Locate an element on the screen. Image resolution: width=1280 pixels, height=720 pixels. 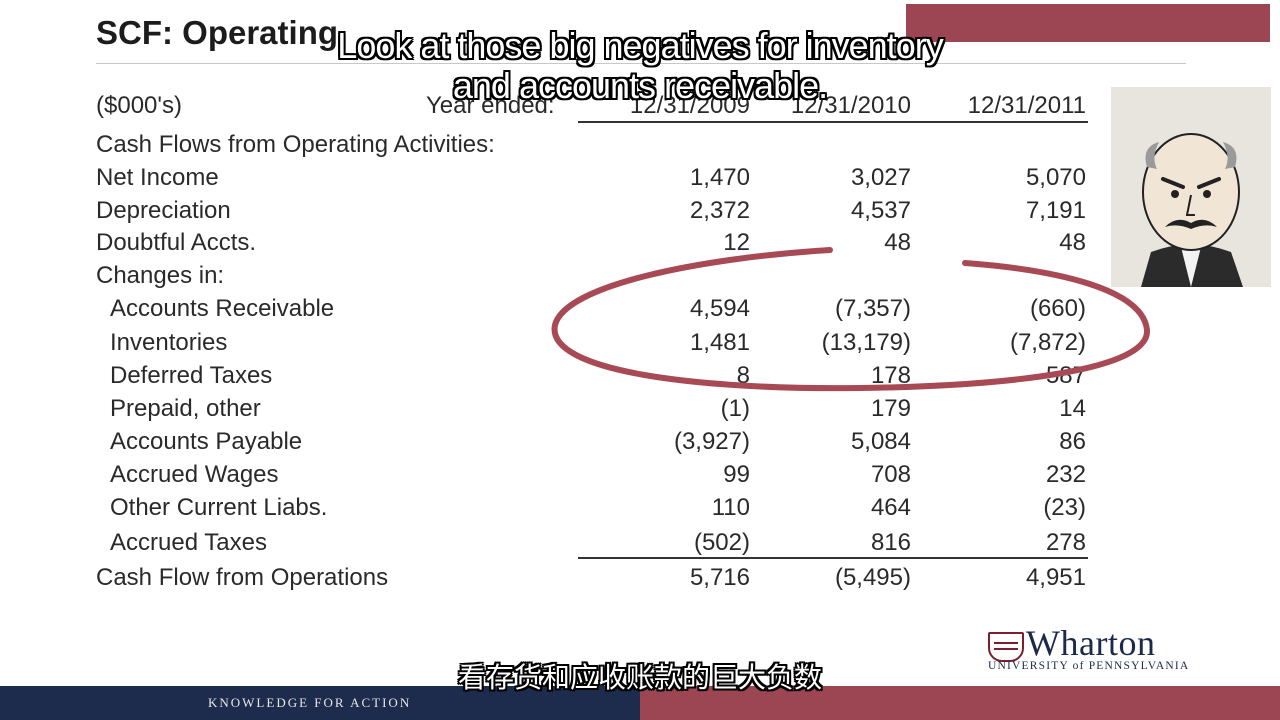
cell-2011: 14 is located at coordinates (1072, 408).